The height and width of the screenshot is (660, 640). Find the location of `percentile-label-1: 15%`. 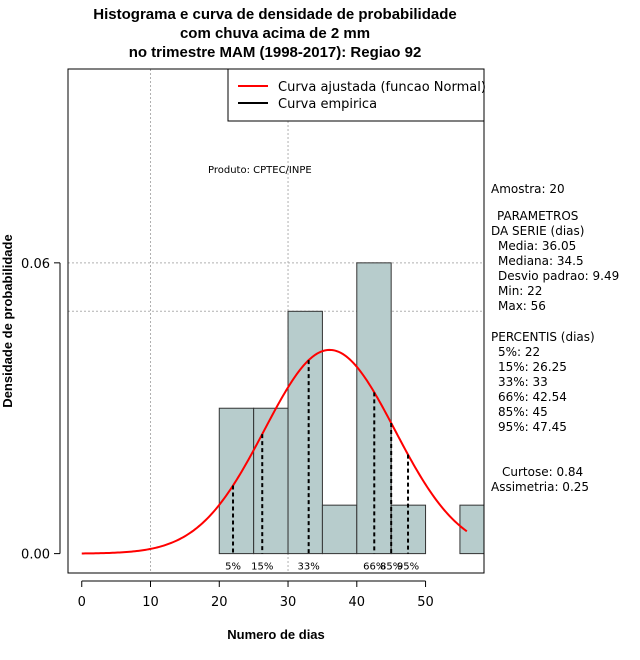

percentile-label-1: 15% is located at coordinates (262, 567).